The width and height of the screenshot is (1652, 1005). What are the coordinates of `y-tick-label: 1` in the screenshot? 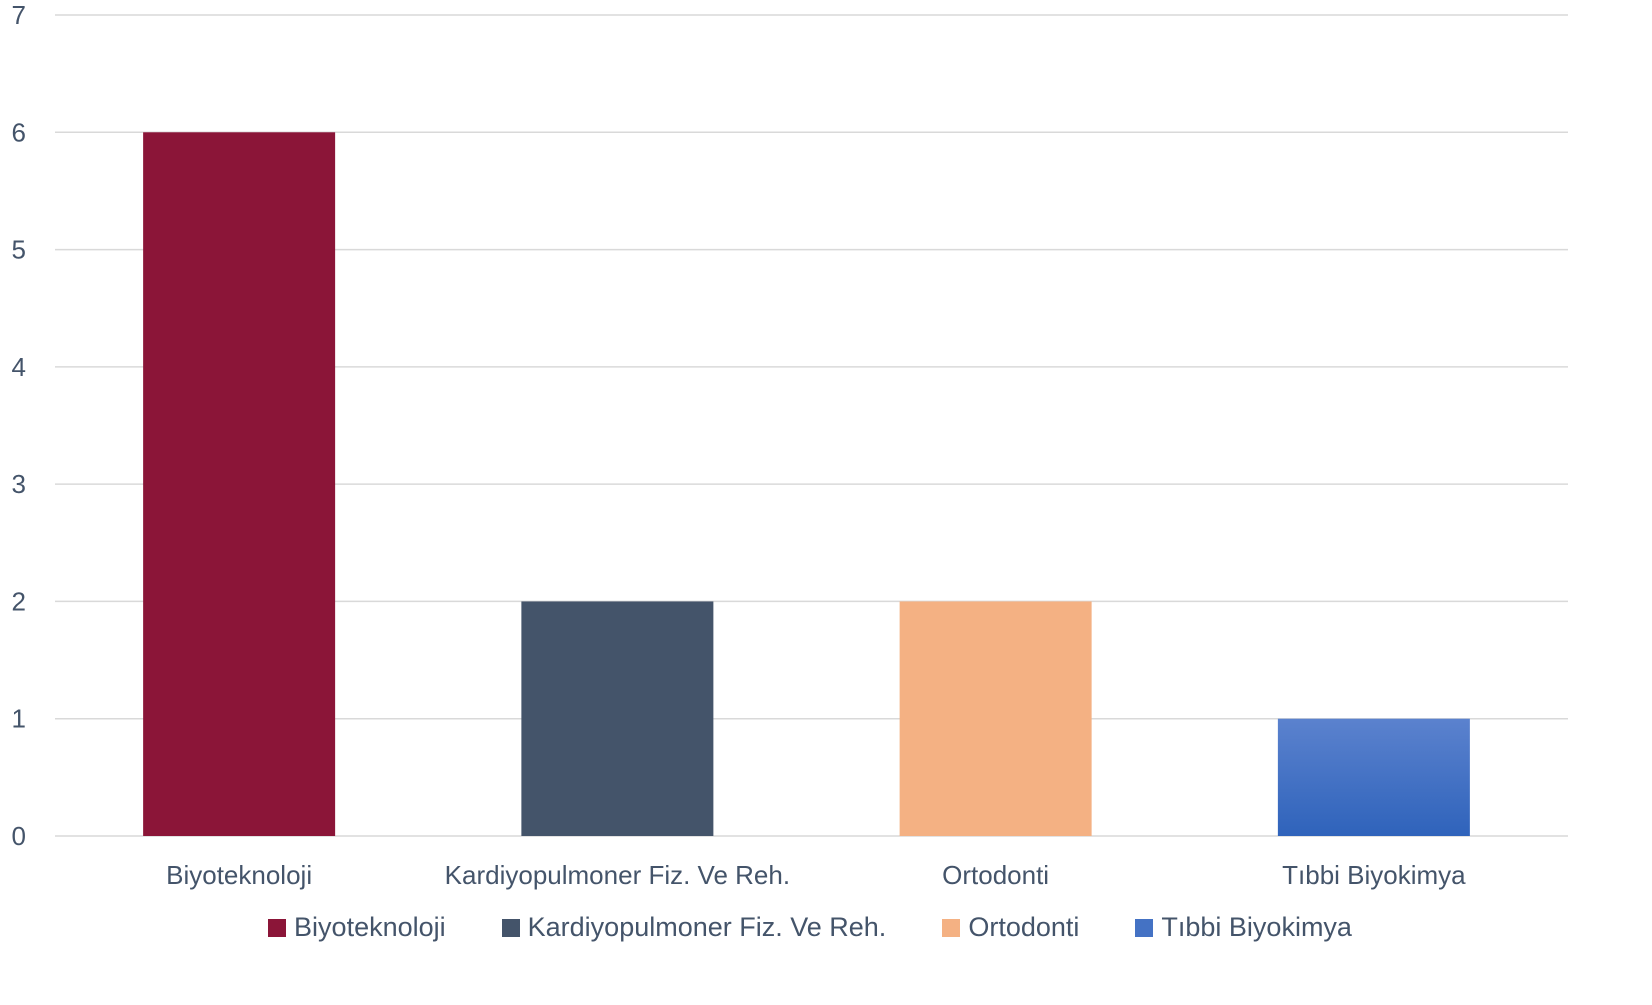 It's located at (19, 719).